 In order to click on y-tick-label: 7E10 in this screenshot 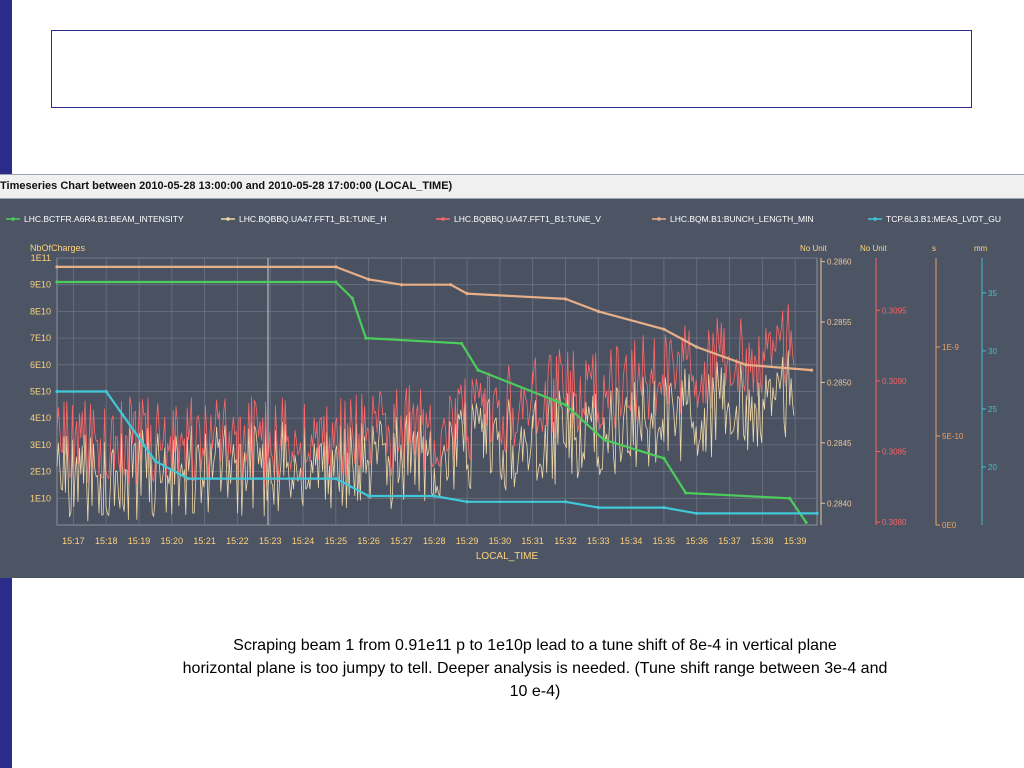, I will do `click(40, 338)`.